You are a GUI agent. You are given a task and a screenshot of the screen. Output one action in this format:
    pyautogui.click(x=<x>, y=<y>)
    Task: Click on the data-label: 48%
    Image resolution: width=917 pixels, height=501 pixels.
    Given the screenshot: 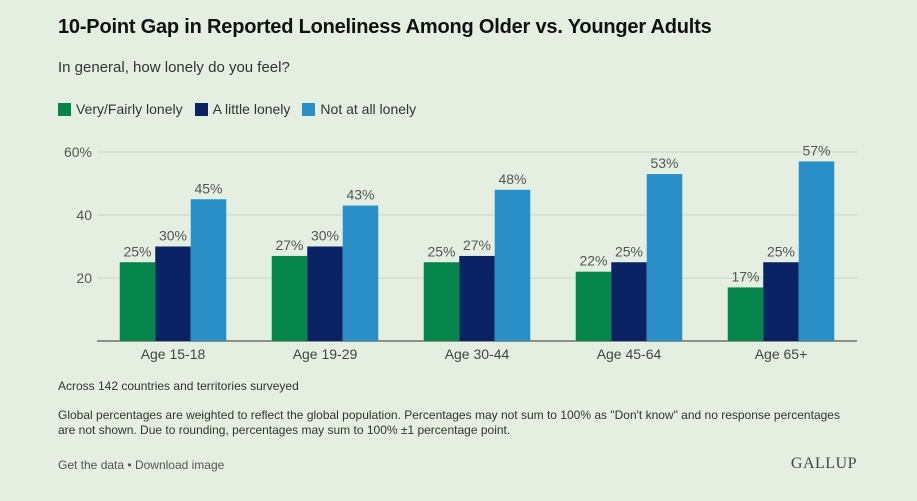 What is the action you would take?
    pyautogui.click(x=512, y=179)
    